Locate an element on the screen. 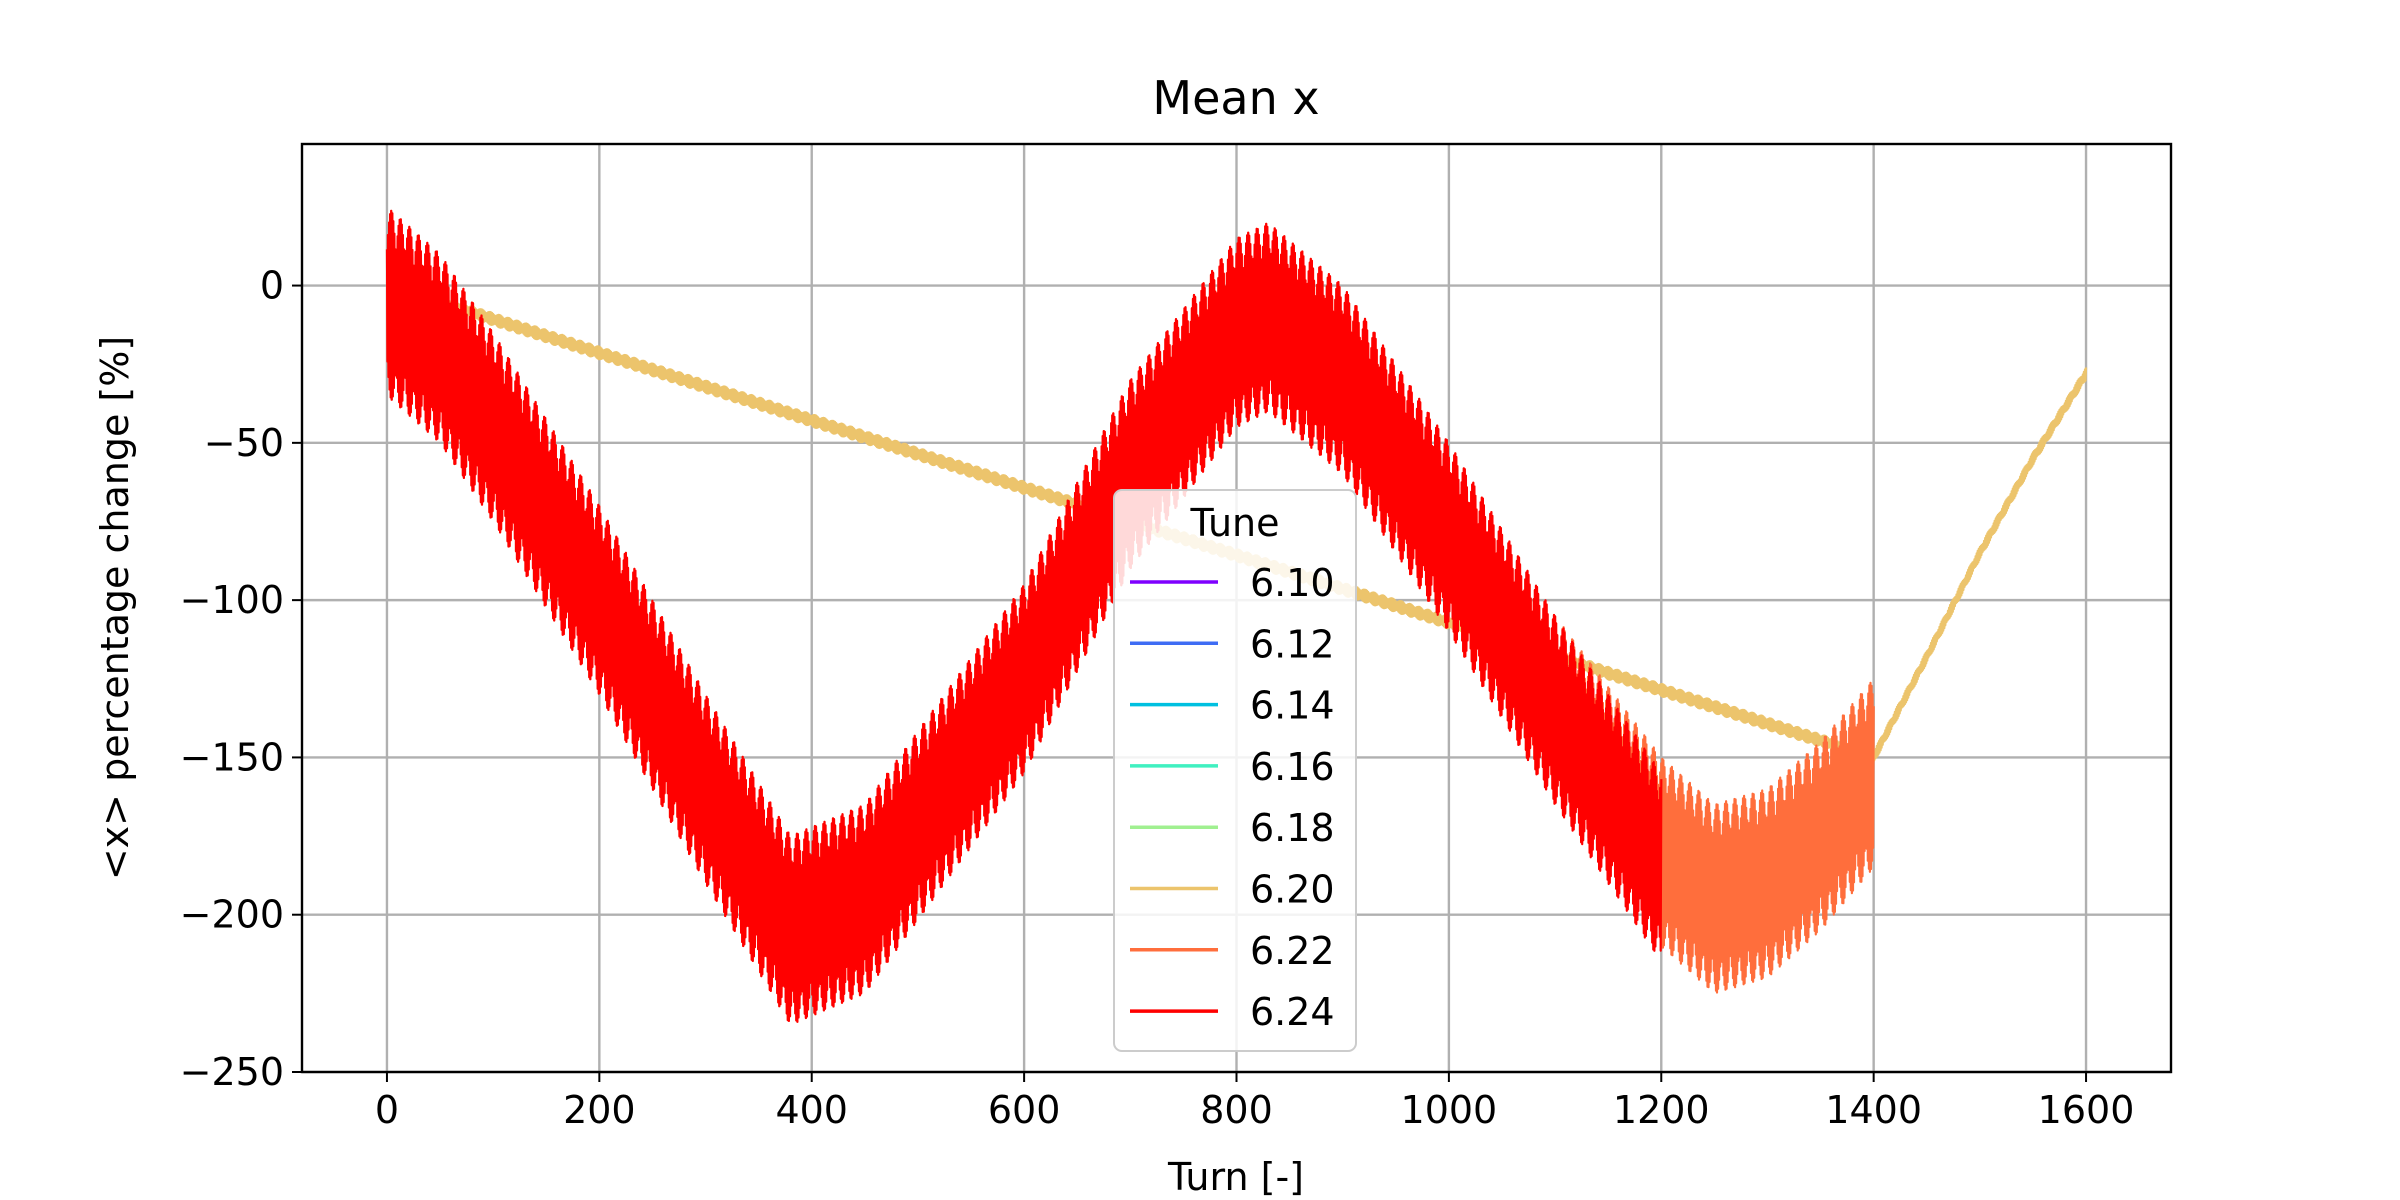  x-axis: 0 200 400 600 800 1000 1200 1400 1600 is located at coordinates (1255, 1102).